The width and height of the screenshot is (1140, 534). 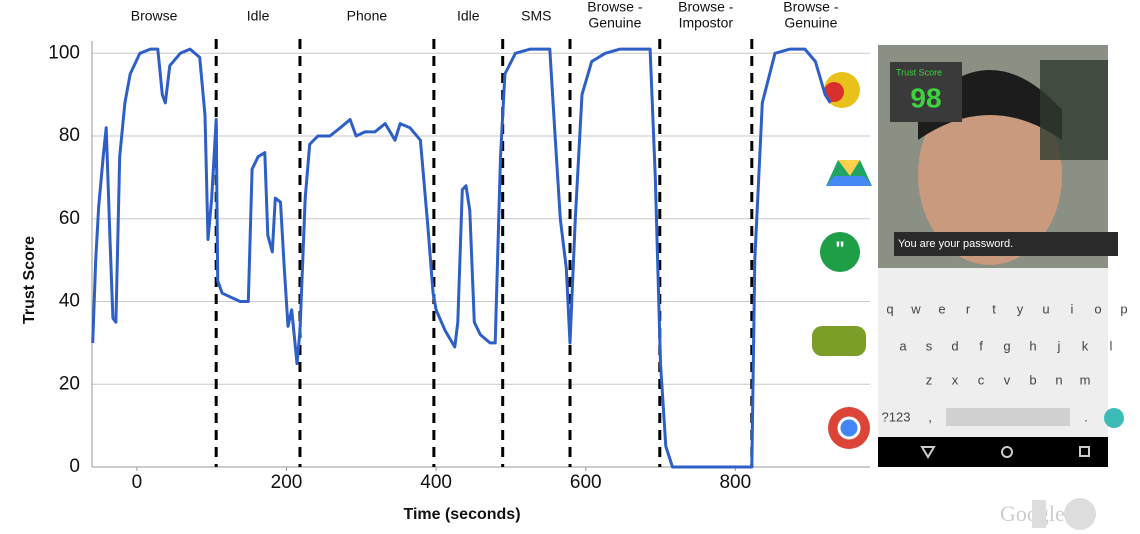 I want to click on key: o, so click(x=1097, y=308).